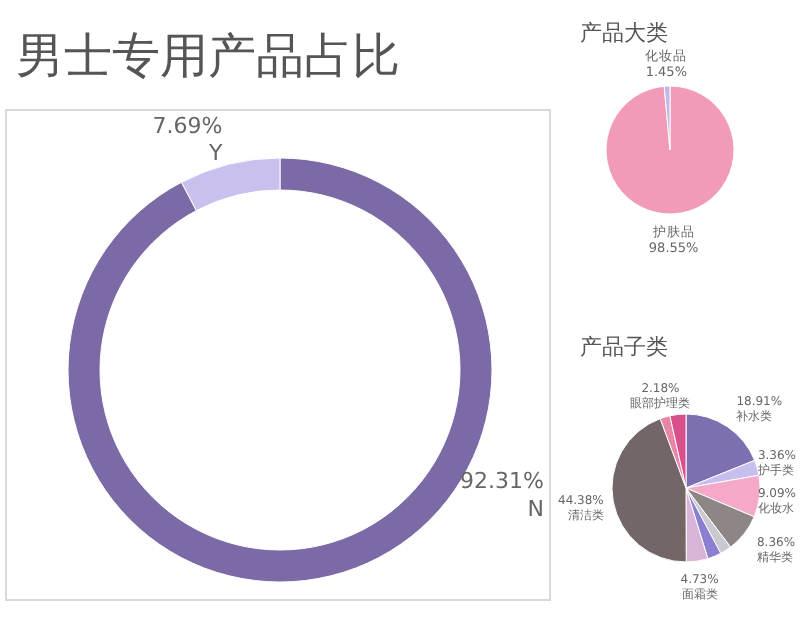 The image size is (800, 640). I want to click on data-label: 92.31%, so click(502, 481).